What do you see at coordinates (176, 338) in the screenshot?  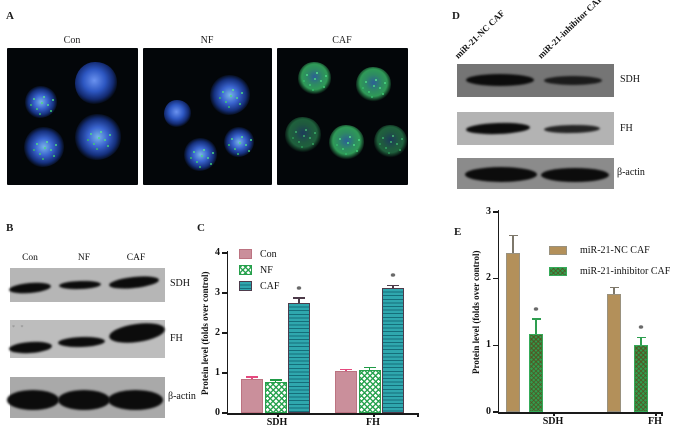 I see `blot-label-fh-b: FH` at bounding box center [176, 338].